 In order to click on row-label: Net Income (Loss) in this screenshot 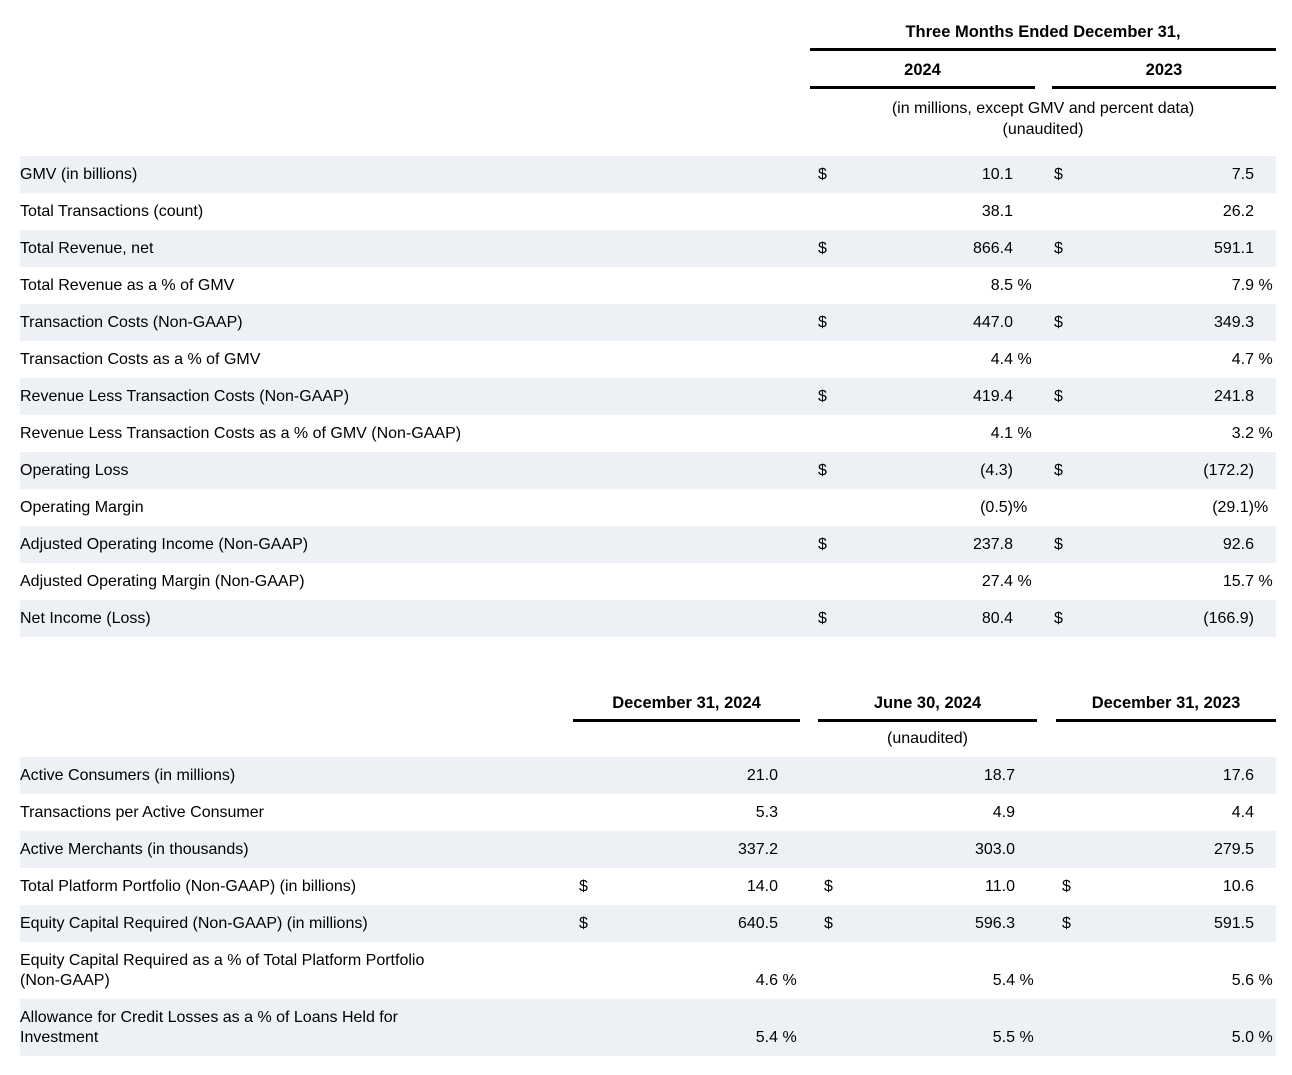, I will do `click(85, 618)`.